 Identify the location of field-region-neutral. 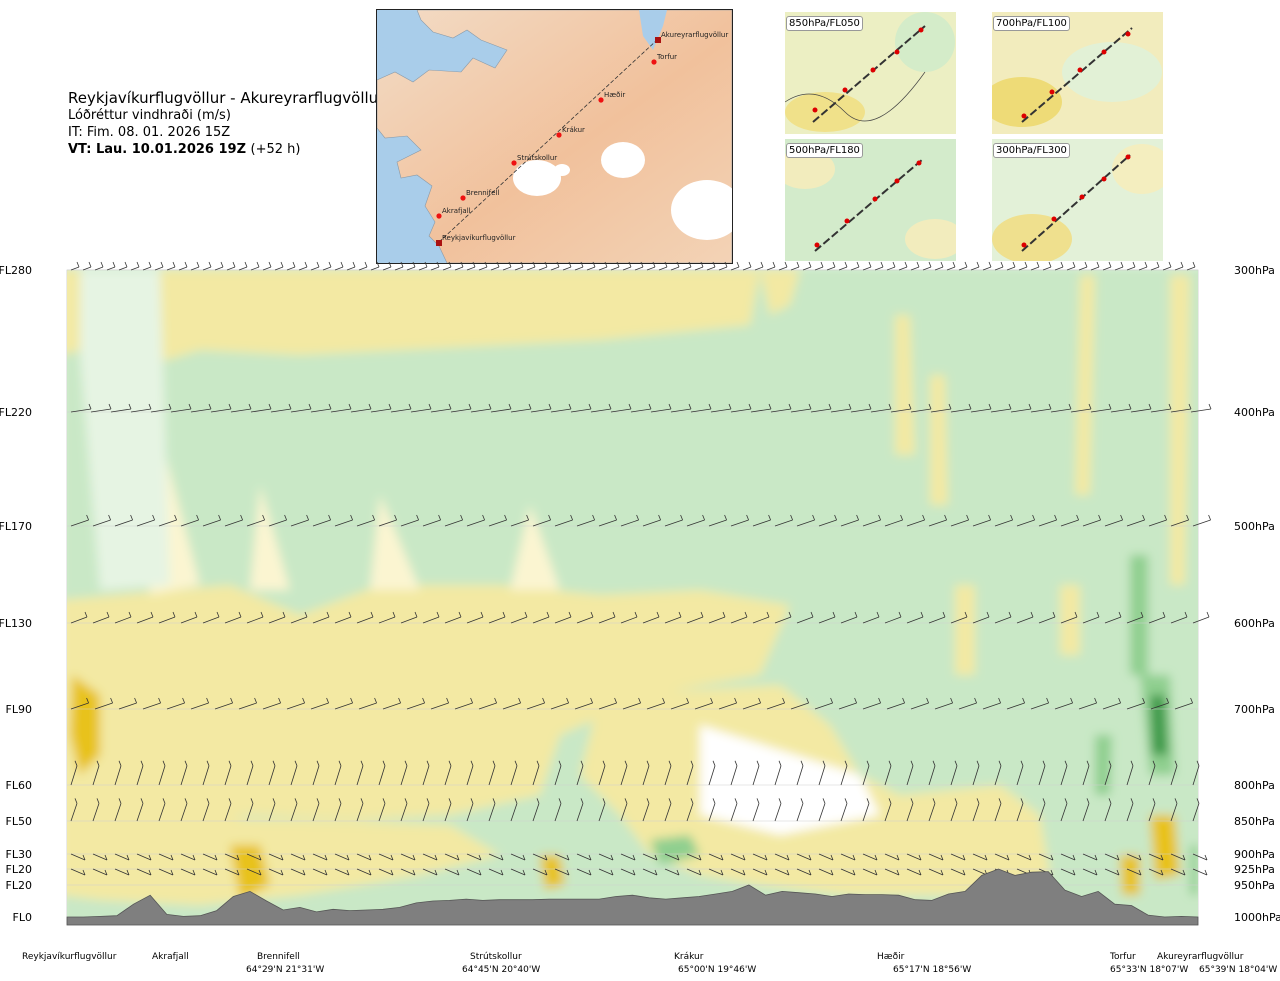
(790, 780).